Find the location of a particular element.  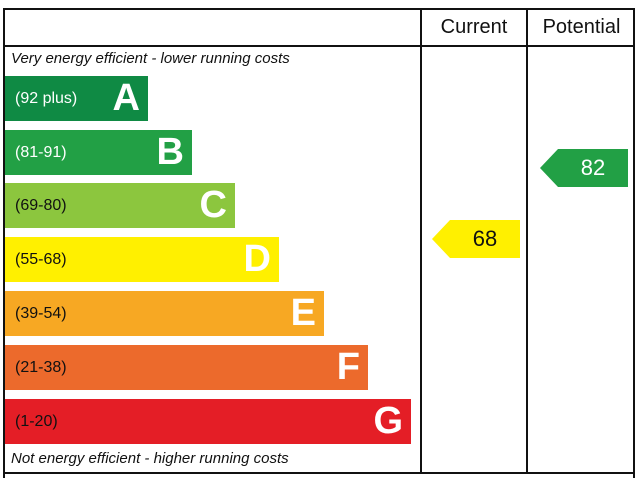

potential-header: Potential is located at coordinates (581, 27).